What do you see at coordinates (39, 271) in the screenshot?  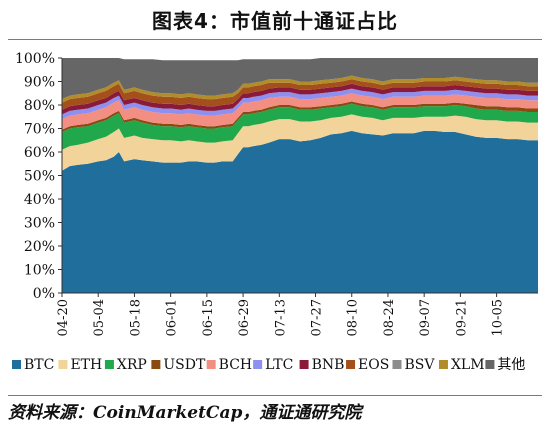 I see `y-tick-label: 10%` at bounding box center [39, 271].